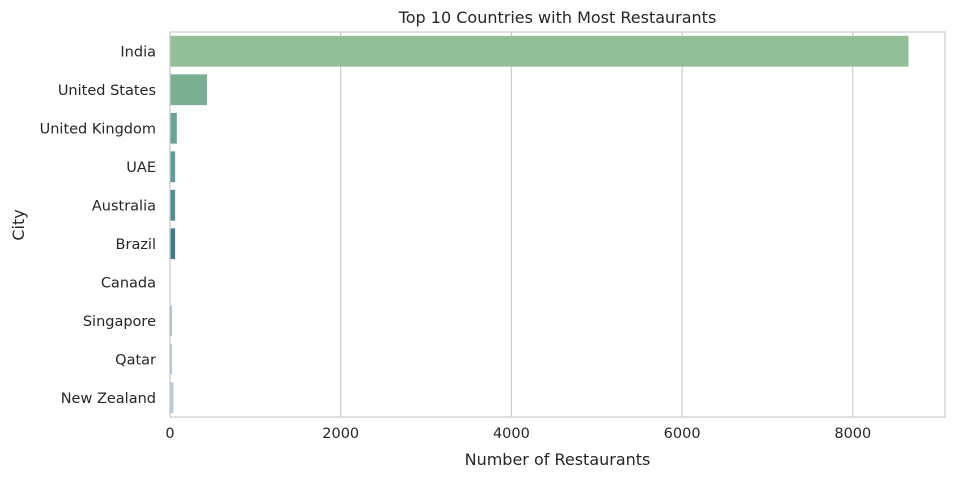  What do you see at coordinates (852, 434) in the screenshot?
I see `x-tick-label: 8000` at bounding box center [852, 434].